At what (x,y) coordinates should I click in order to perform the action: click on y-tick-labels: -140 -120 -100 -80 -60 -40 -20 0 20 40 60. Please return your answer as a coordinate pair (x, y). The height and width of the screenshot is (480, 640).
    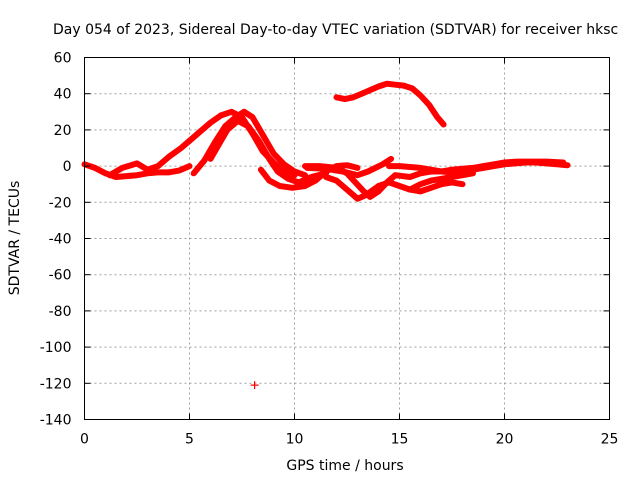
    Looking at the image, I should click on (56, 240).